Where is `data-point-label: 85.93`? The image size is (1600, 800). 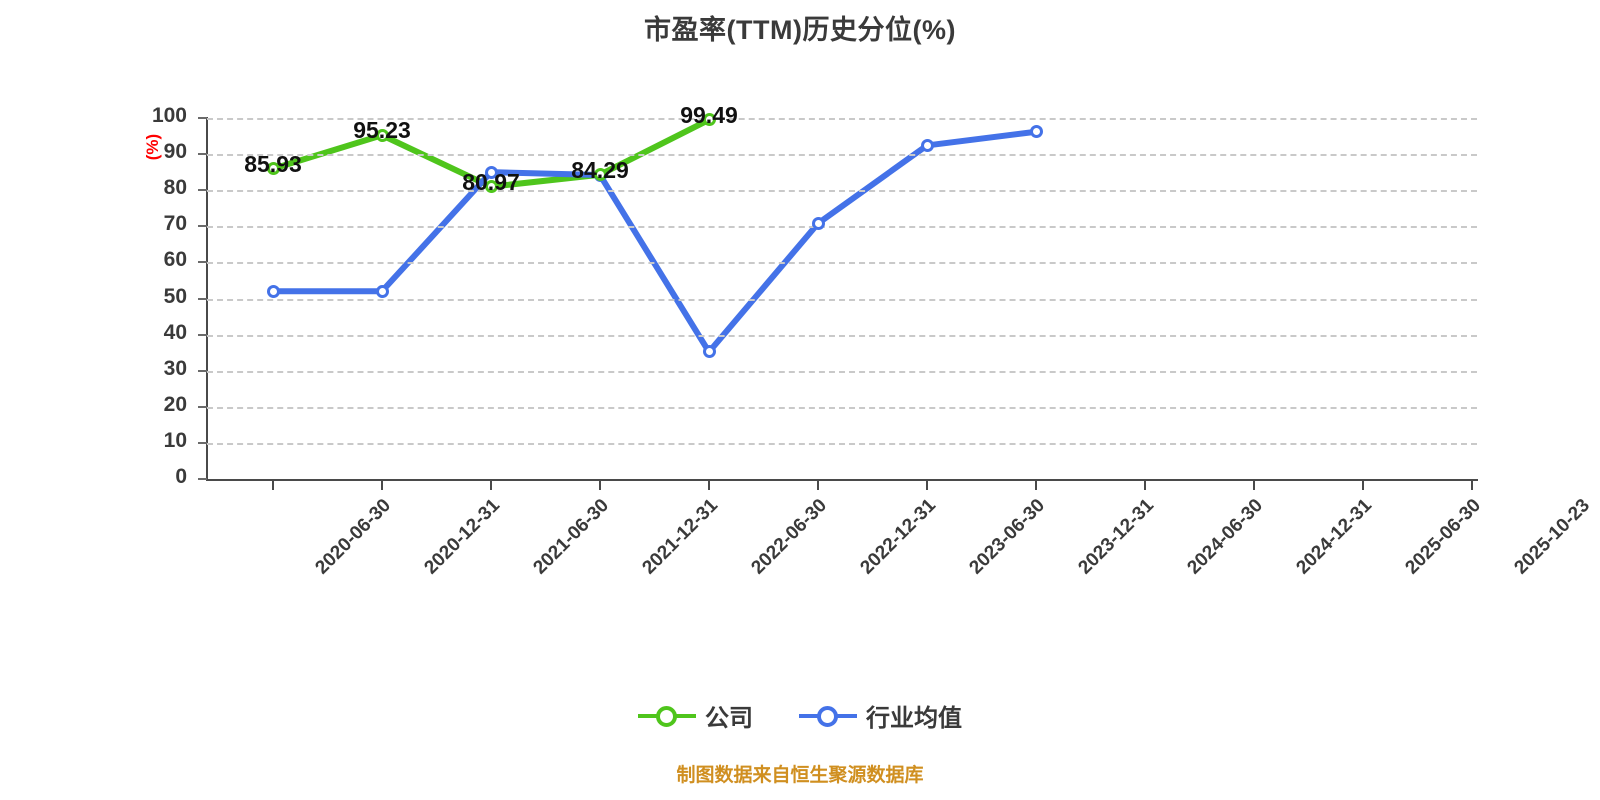
data-point-label: 85.93 is located at coordinates (273, 163).